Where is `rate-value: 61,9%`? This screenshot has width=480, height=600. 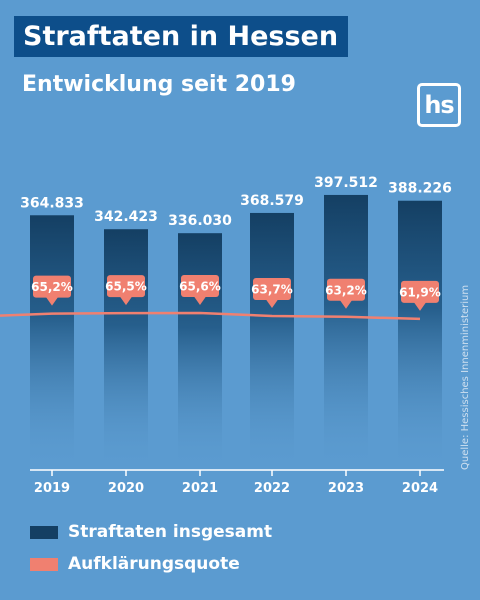 rate-value: 61,9% is located at coordinates (420, 292).